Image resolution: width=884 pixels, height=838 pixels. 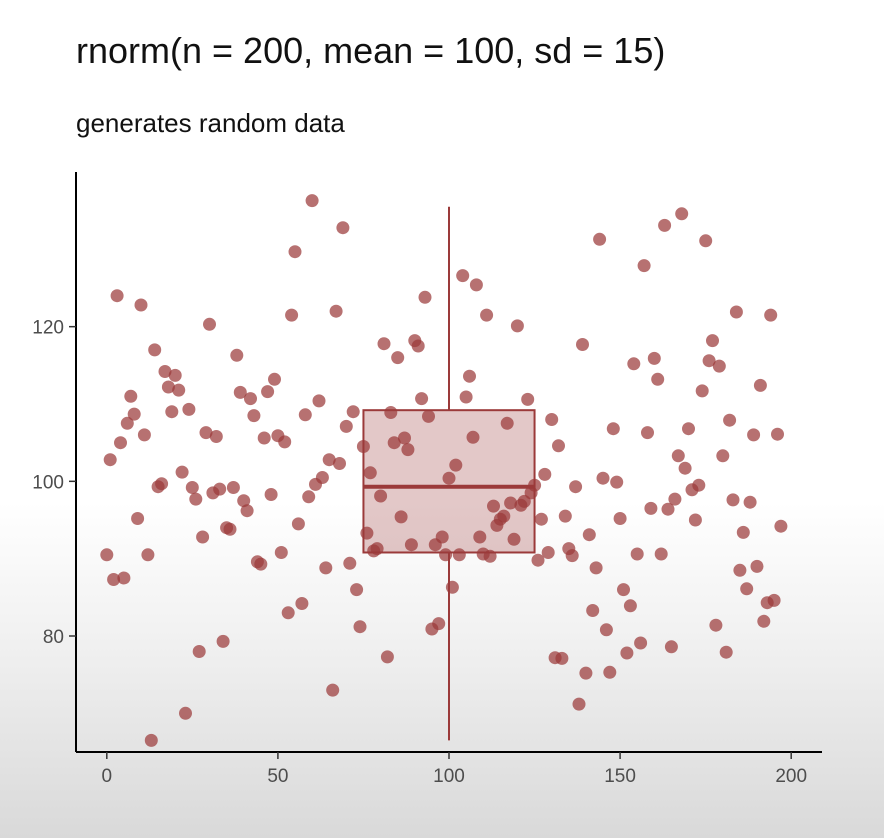 What do you see at coordinates (791, 776) in the screenshot?
I see `x-tick-label: 200` at bounding box center [791, 776].